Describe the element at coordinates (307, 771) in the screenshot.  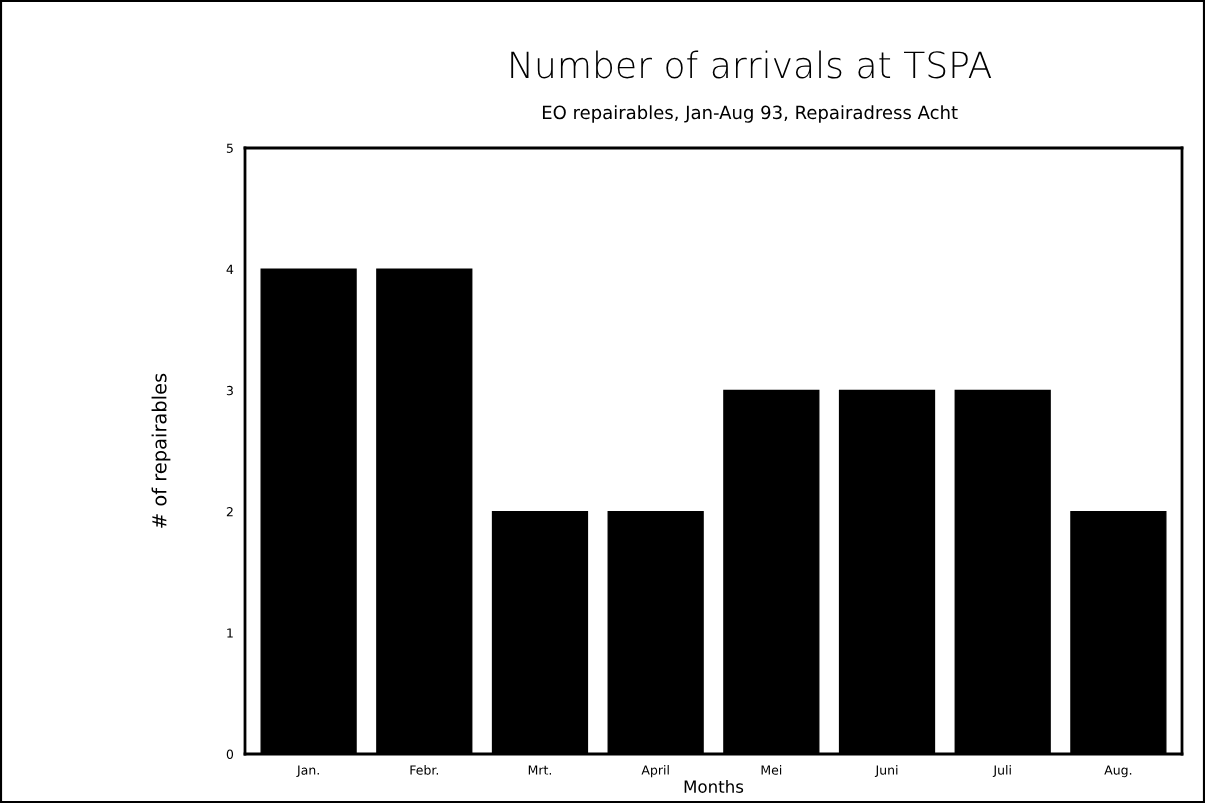
I see `x-tick-label: Jan.` at that location.